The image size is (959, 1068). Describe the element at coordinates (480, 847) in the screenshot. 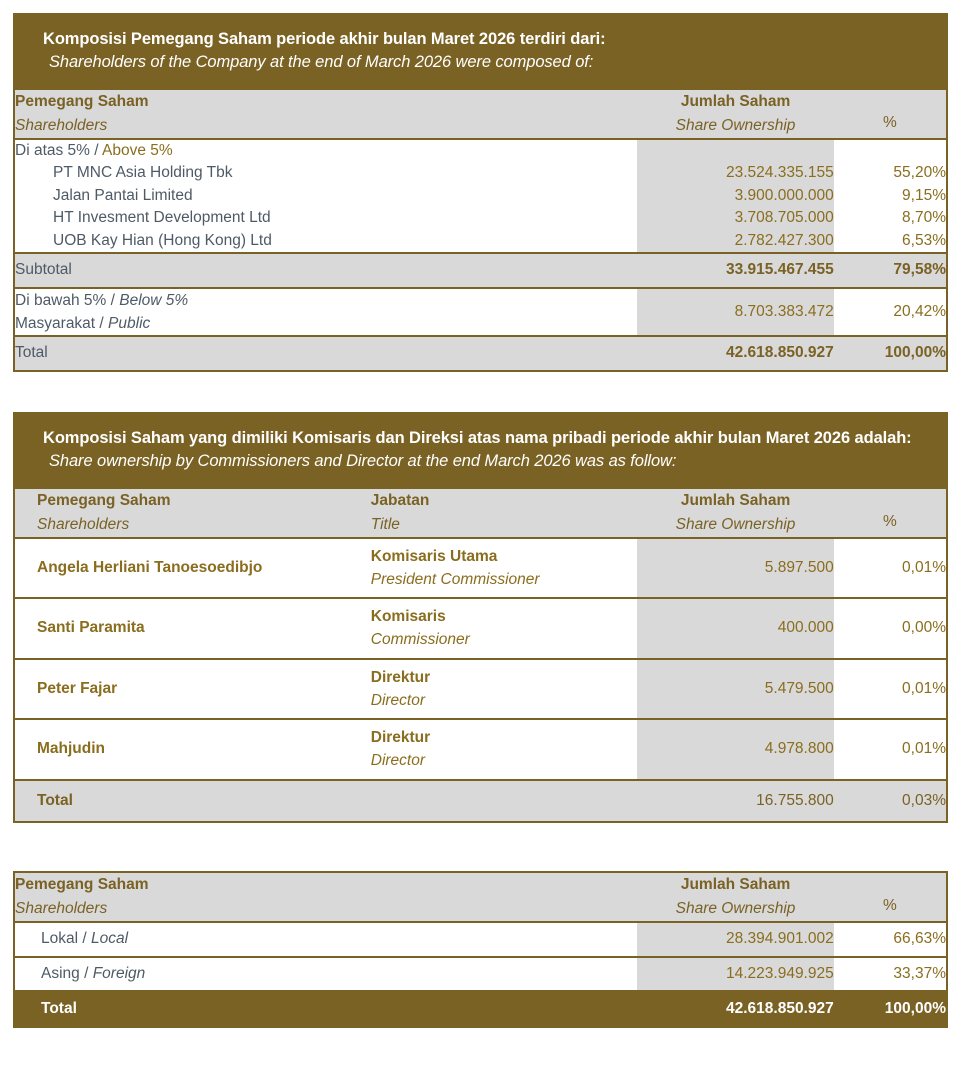

I see `table2-table3-spacer` at that location.